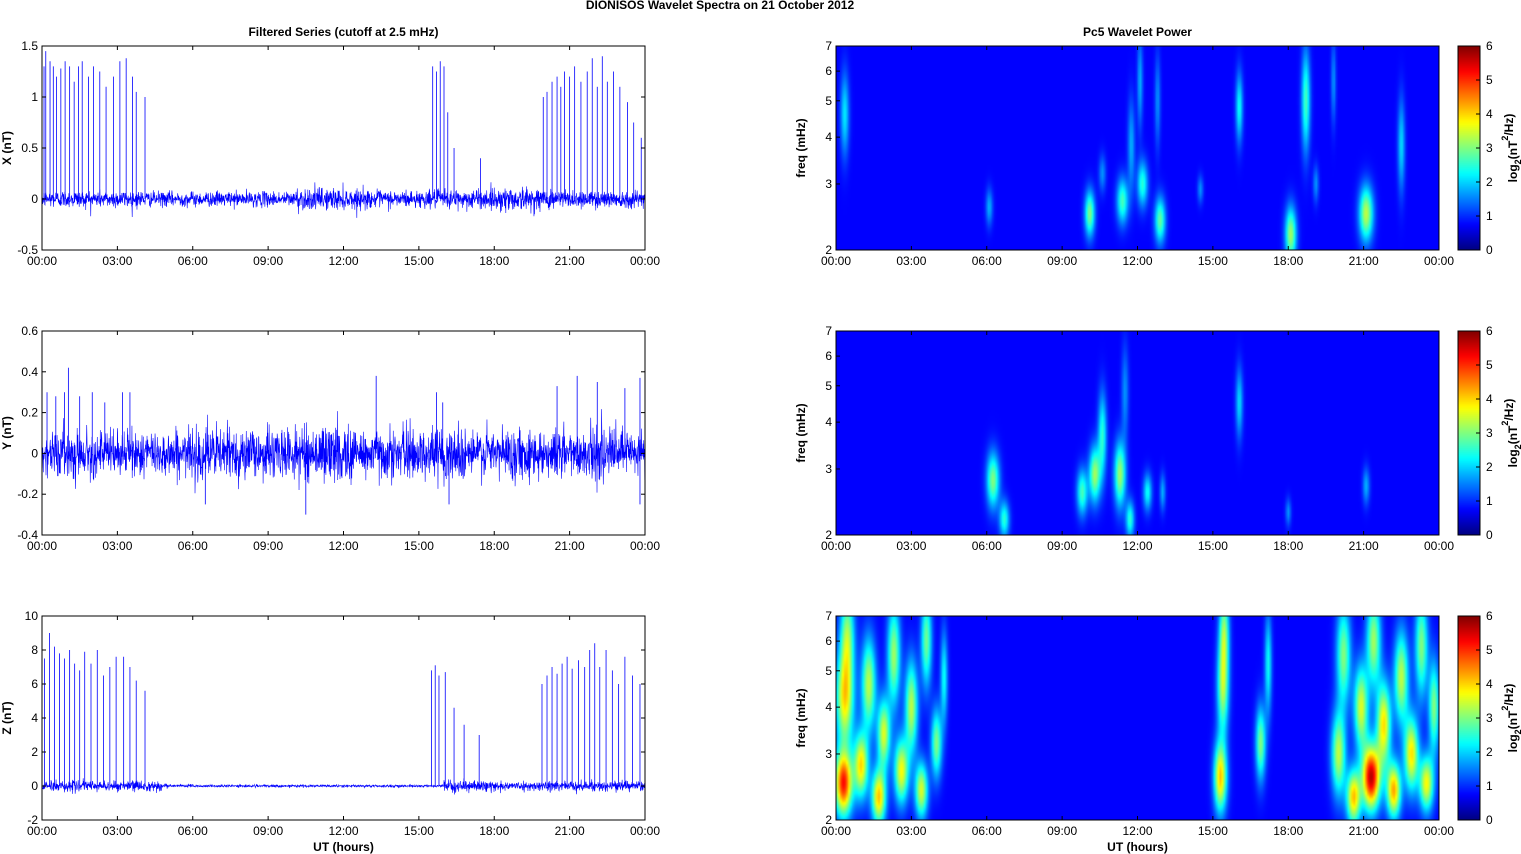 The width and height of the screenshot is (1521, 854). Describe the element at coordinates (1489, 80) in the screenshot. I see `colorbar-tick-label: 5` at that location.